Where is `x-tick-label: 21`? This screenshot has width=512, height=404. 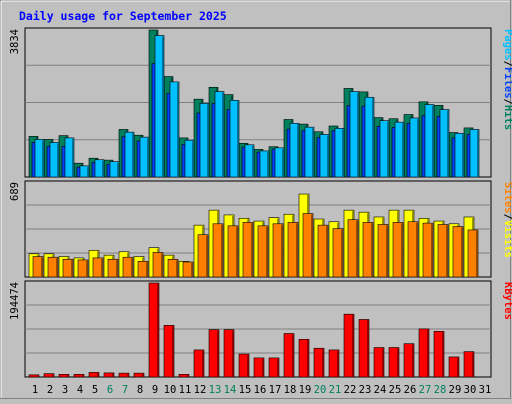 x-tick-label: 21 is located at coordinates (335, 390).